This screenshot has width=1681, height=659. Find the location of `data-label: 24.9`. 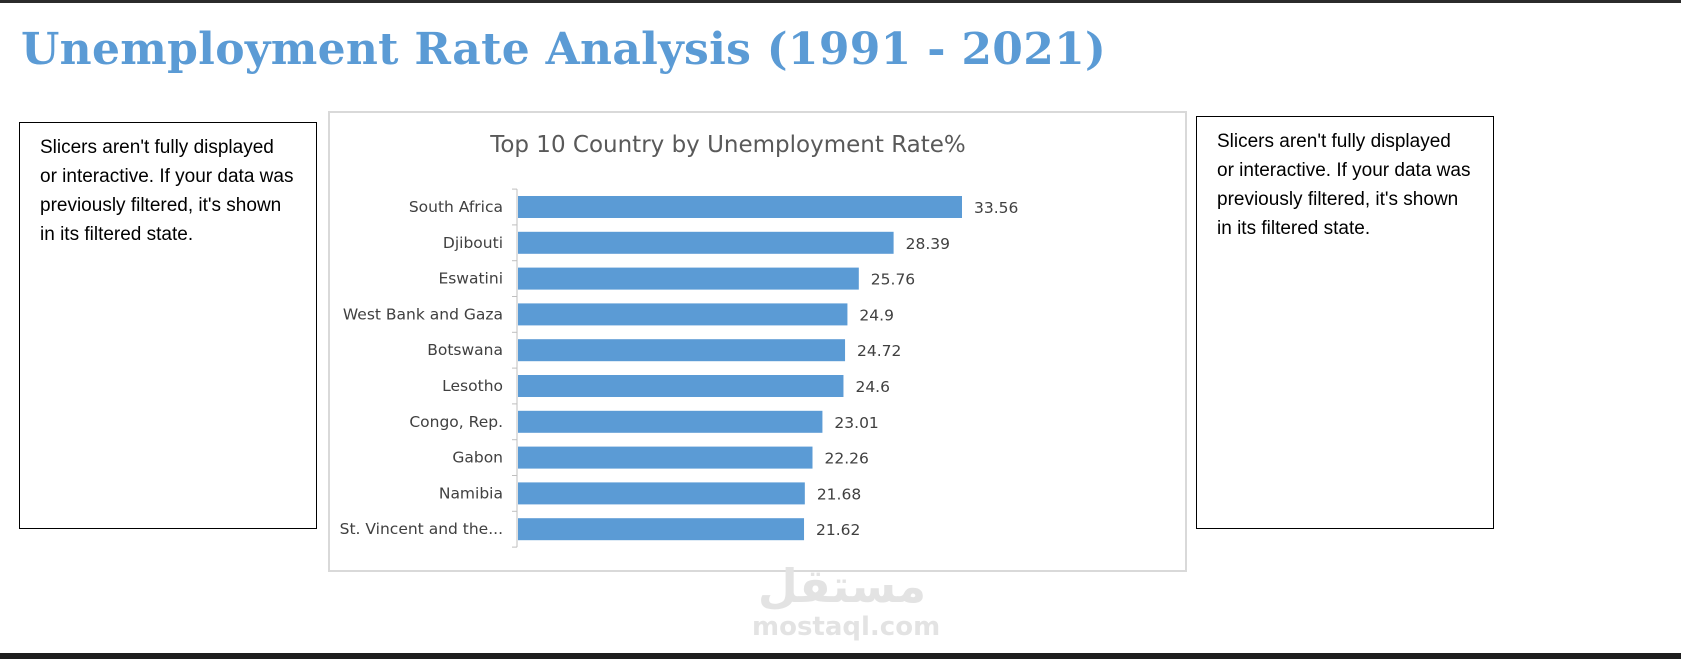

data-label: 24.9 is located at coordinates (876, 315).